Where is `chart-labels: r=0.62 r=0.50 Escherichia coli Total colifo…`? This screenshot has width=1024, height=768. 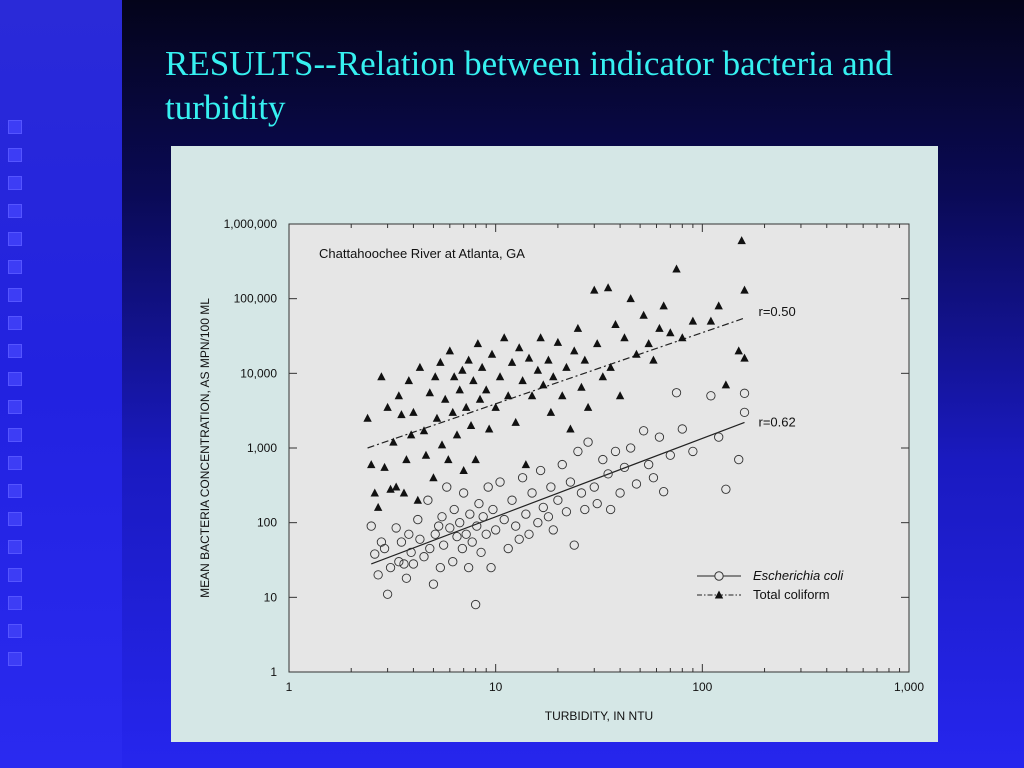
chart-labels: r=0.62 r=0.50 Escherichia coli Total colifo… is located at coordinates (770, 453).